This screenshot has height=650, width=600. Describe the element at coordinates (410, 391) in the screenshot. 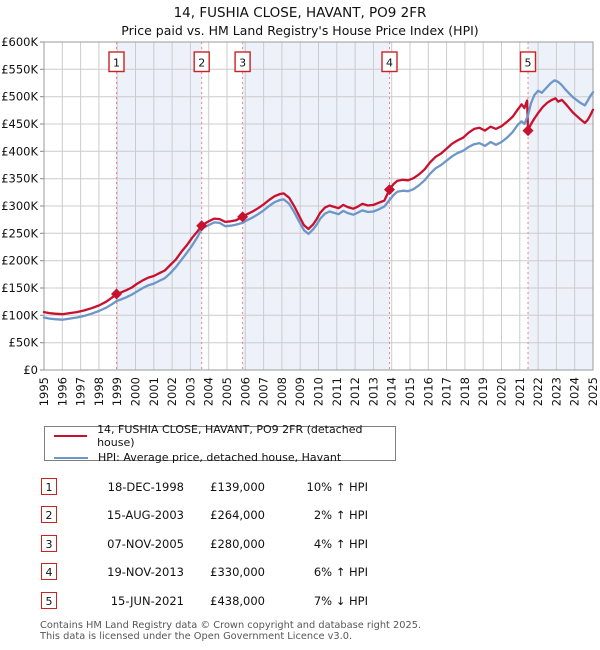

I see `x-axis-year-label: 2015` at that location.